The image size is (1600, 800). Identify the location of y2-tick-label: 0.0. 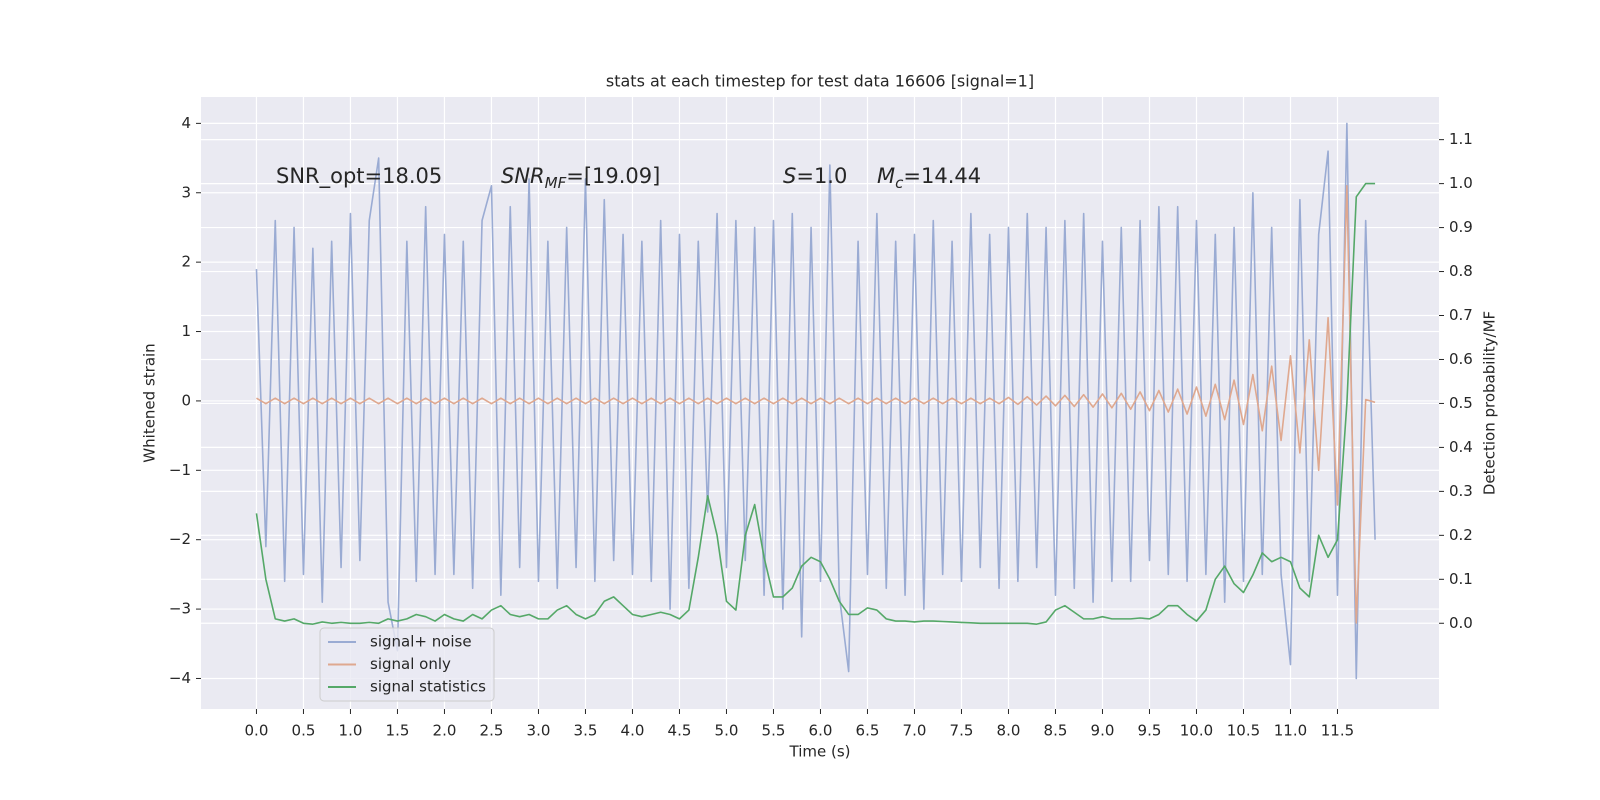
(1461, 623).